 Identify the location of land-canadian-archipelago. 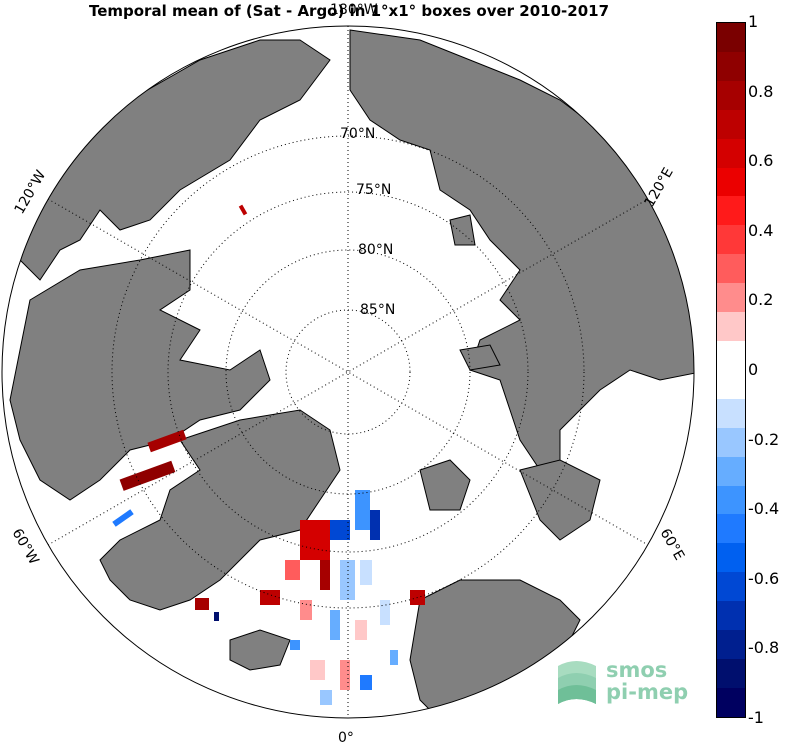
(140, 375).